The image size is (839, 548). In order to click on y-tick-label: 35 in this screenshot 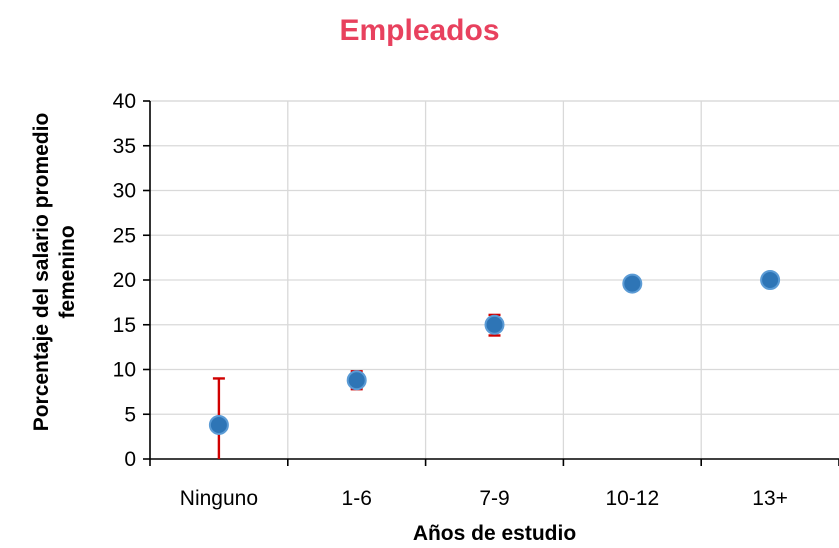, I will do `click(124, 146)`.